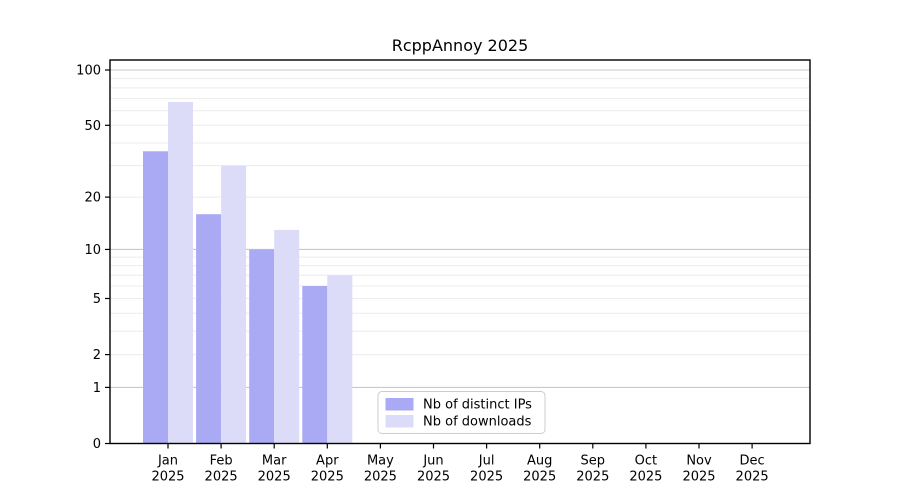  What do you see at coordinates (327, 477) in the screenshot?
I see `xtick-label-year-apr: 2025` at bounding box center [327, 477].